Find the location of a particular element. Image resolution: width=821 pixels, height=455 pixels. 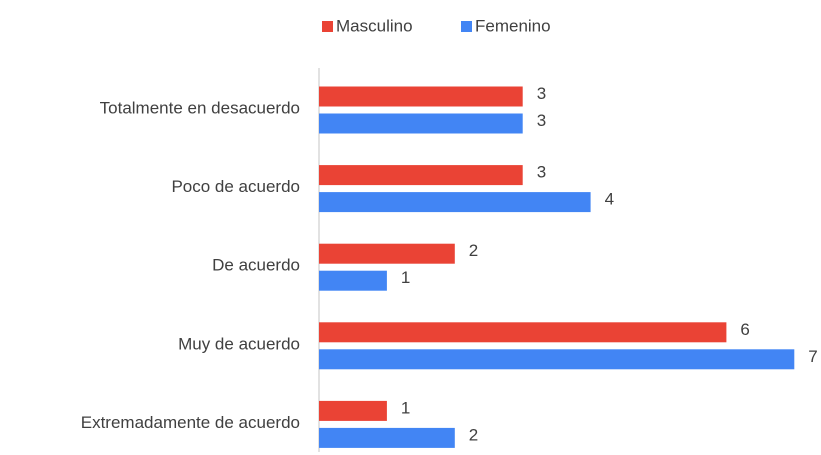

legend-label: Femenino is located at coordinates (513, 25).